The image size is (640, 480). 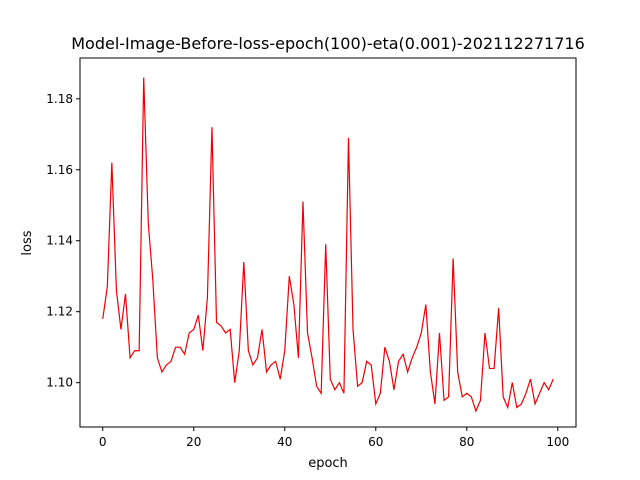 What do you see at coordinates (284, 442) in the screenshot?
I see `x-tick-label: 40` at bounding box center [284, 442].